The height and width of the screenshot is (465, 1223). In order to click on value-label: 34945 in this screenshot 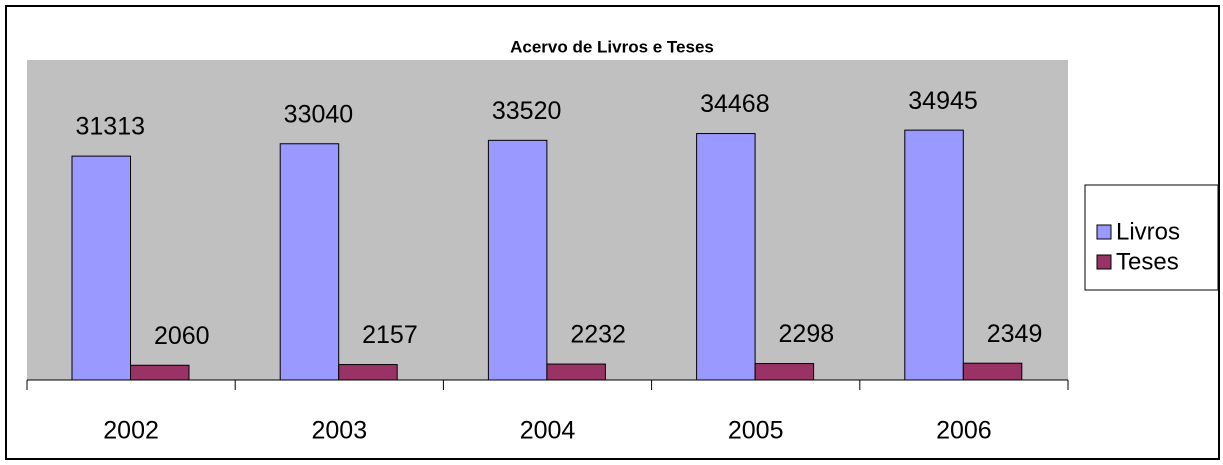, I will do `click(943, 101)`.